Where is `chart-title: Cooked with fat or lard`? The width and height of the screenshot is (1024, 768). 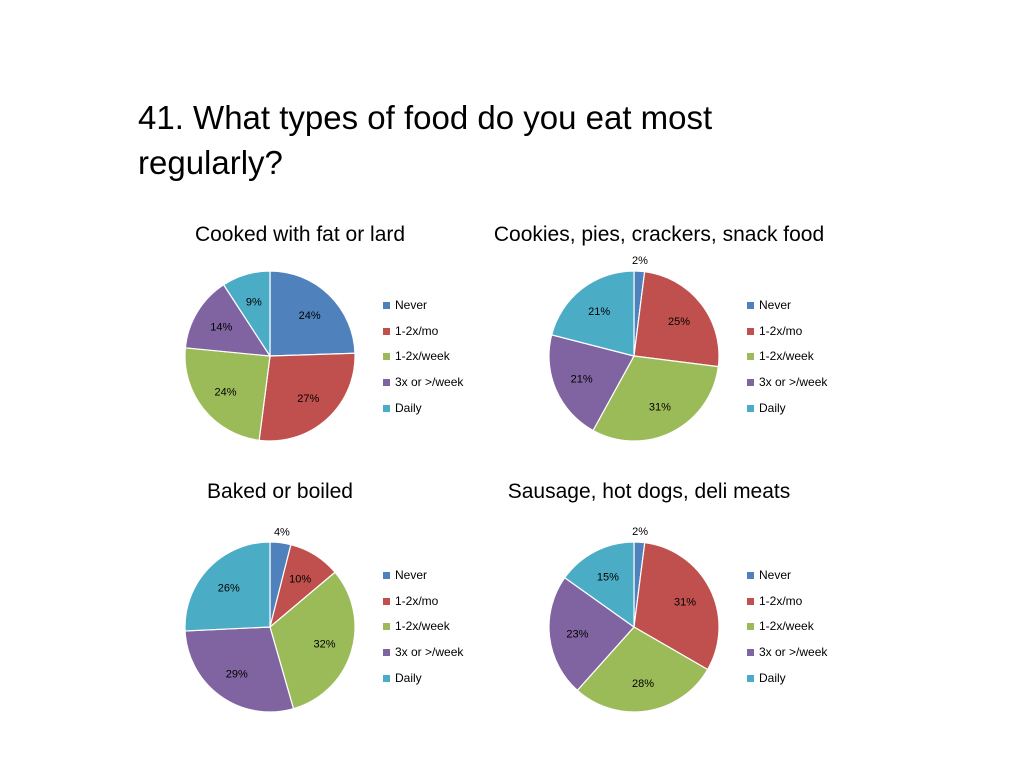
chart-title: Cooked with fat or lard is located at coordinates (300, 234).